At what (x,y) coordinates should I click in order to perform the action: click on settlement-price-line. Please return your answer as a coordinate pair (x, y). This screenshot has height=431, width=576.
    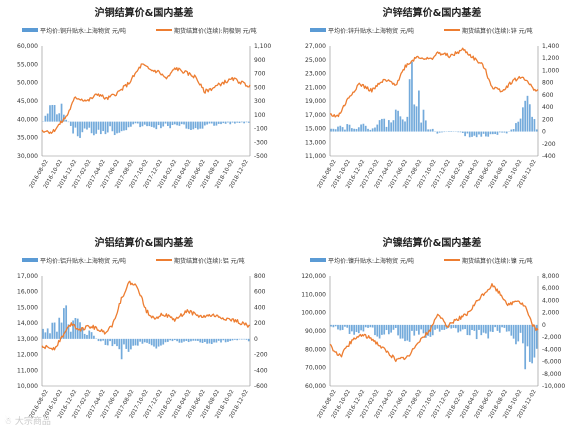
    Looking at the image, I should click on (146, 99).